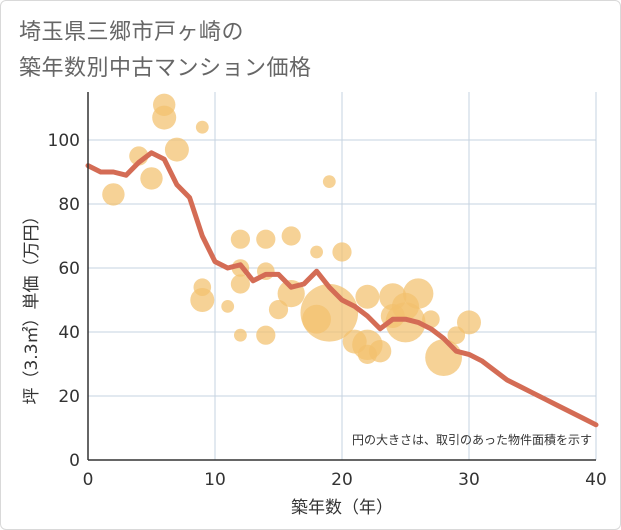  I want to click on x-tick-label: 30, so click(469, 480).